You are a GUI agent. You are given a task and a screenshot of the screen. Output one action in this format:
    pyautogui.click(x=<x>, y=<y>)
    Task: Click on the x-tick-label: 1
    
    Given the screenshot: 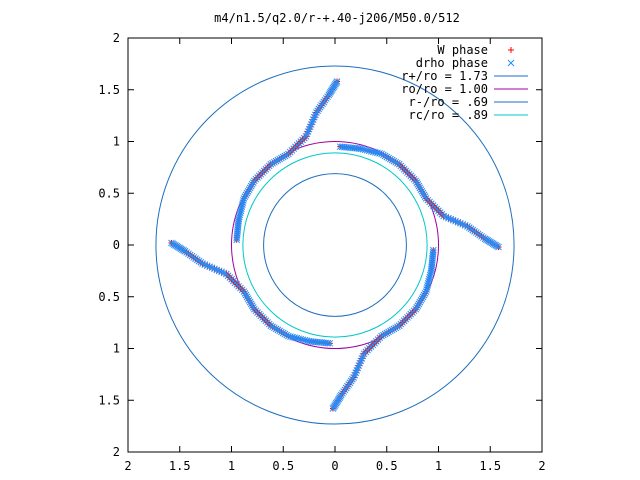 What is the action you would take?
    pyautogui.click(x=231, y=466)
    